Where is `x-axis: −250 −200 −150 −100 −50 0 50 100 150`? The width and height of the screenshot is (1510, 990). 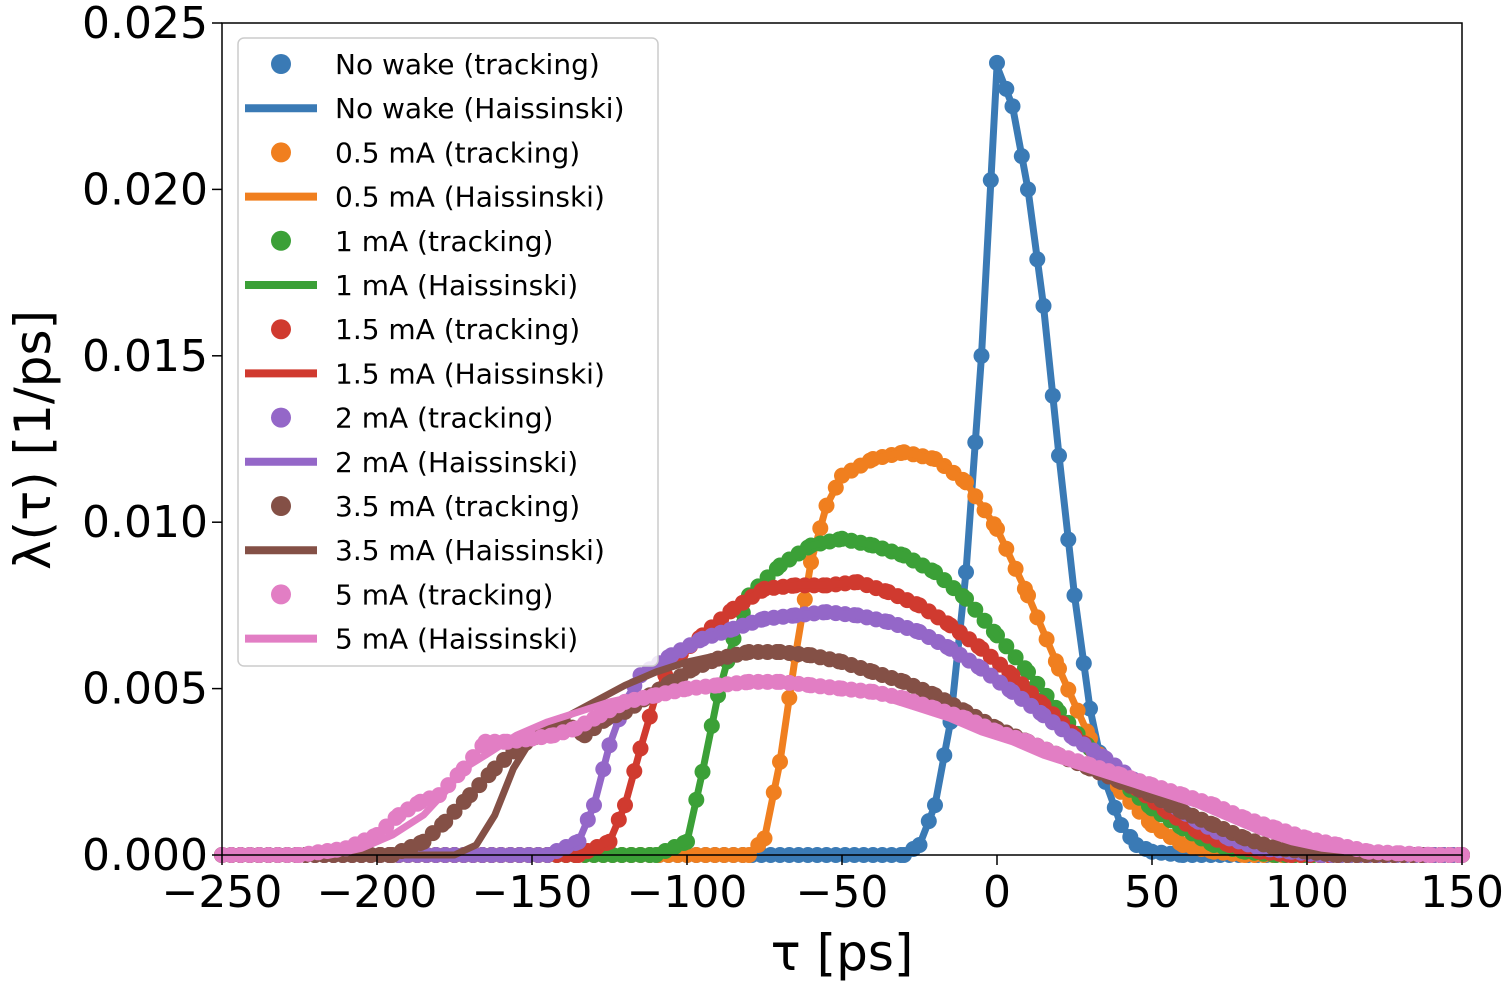 x-axis: −250 −200 −150 −100 −50 0 50 100 150 is located at coordinates (833, 886).